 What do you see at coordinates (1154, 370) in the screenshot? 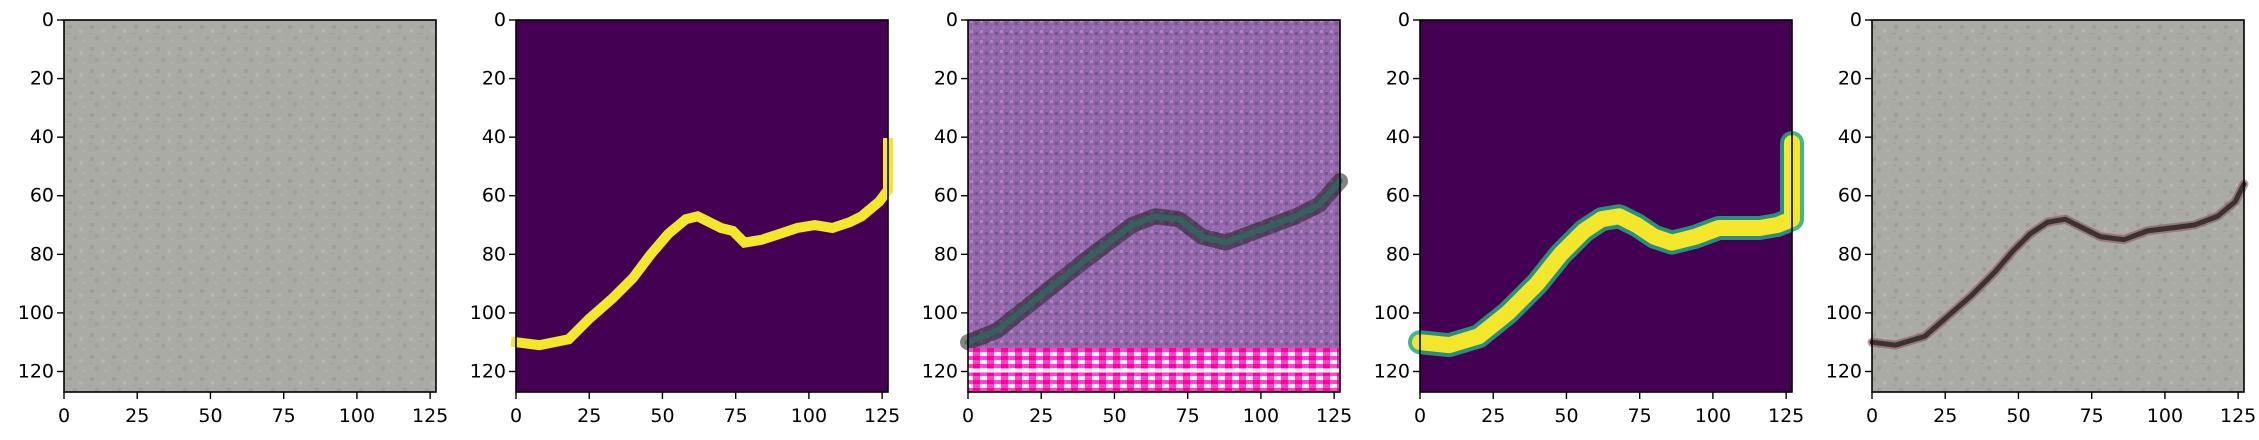
I see `generated-white-line` at bounding box center [1154, 370].